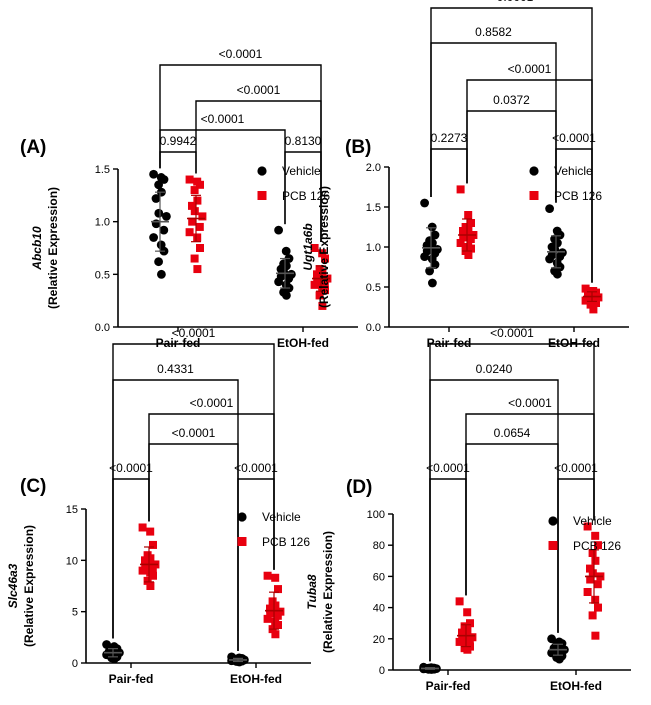  Describe the element at coordinates (449, 138) in the screenshot. I see `p-value-label: 0.2273` at that location.